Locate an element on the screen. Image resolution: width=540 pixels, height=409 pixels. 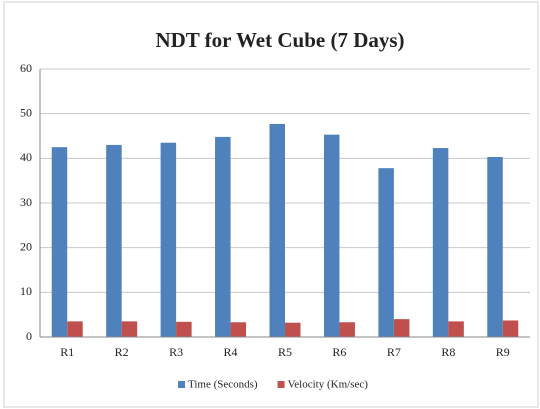
x-tick-label: R6 is located at coordinates (339, 352).